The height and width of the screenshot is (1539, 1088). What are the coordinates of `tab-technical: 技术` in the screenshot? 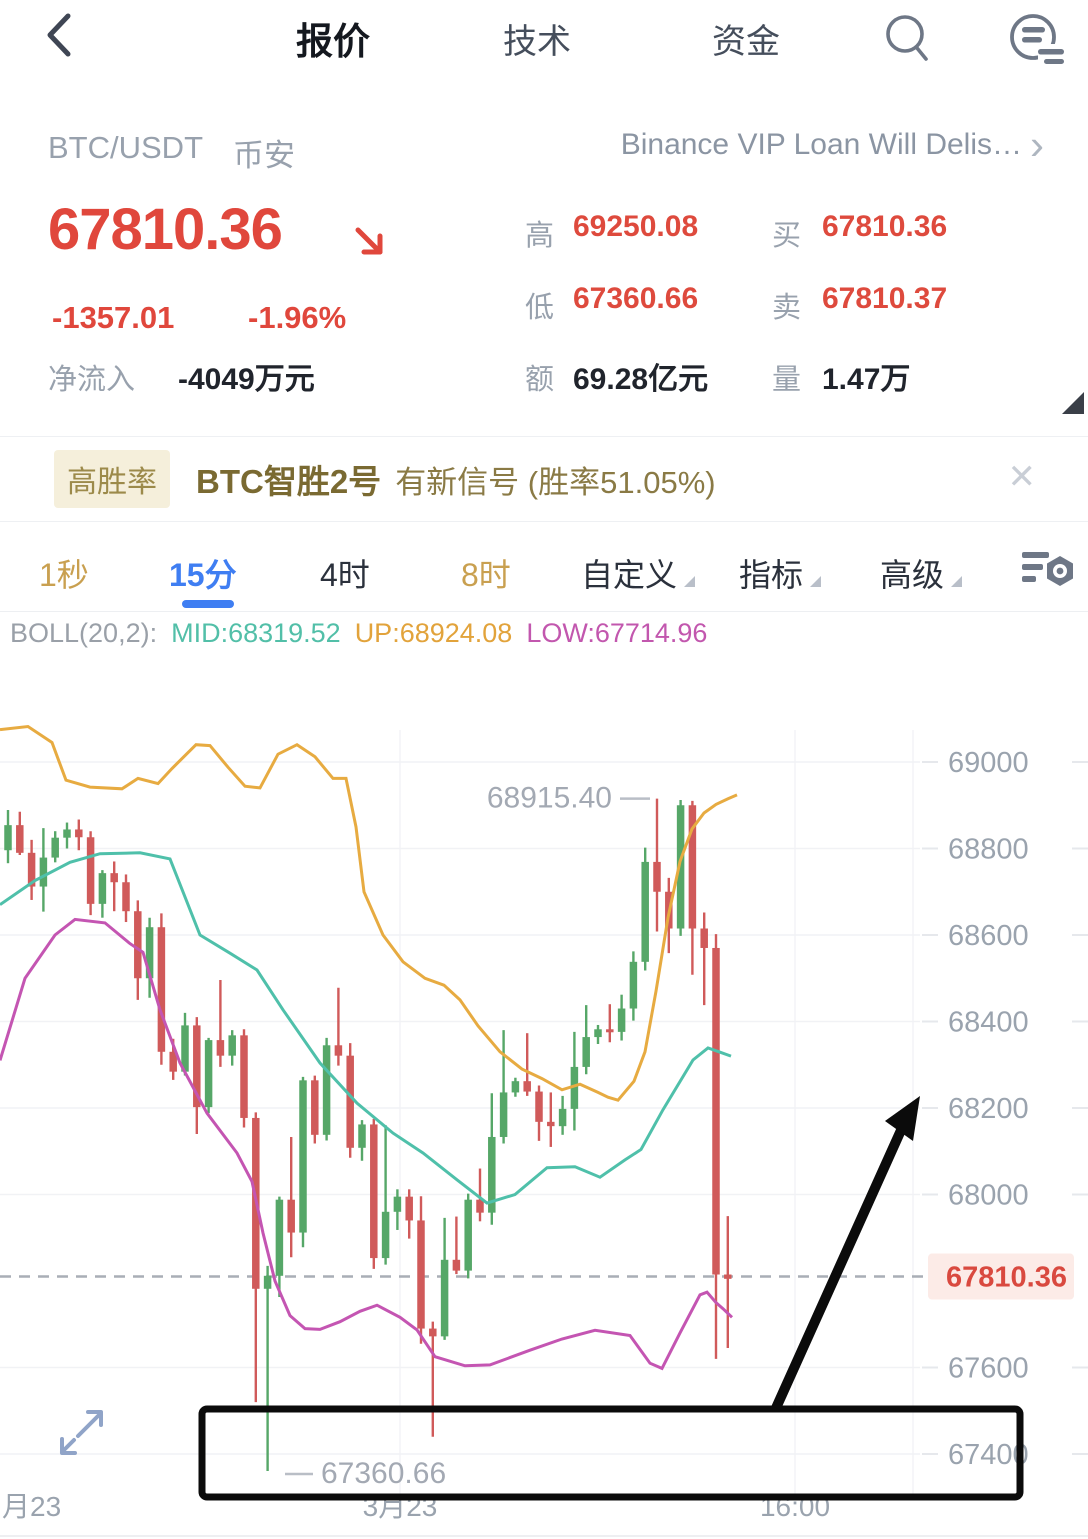 It's located at (537, 42).